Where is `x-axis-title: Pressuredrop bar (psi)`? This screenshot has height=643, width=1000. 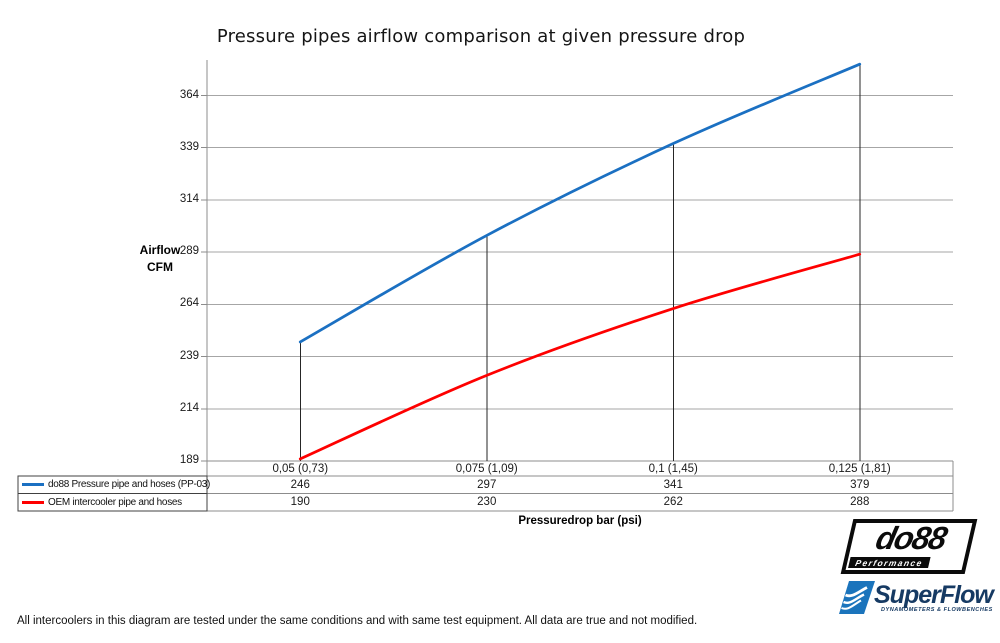 x-axis-title: Pressuredrop bar (psi) is located at coordinates (580, 521).